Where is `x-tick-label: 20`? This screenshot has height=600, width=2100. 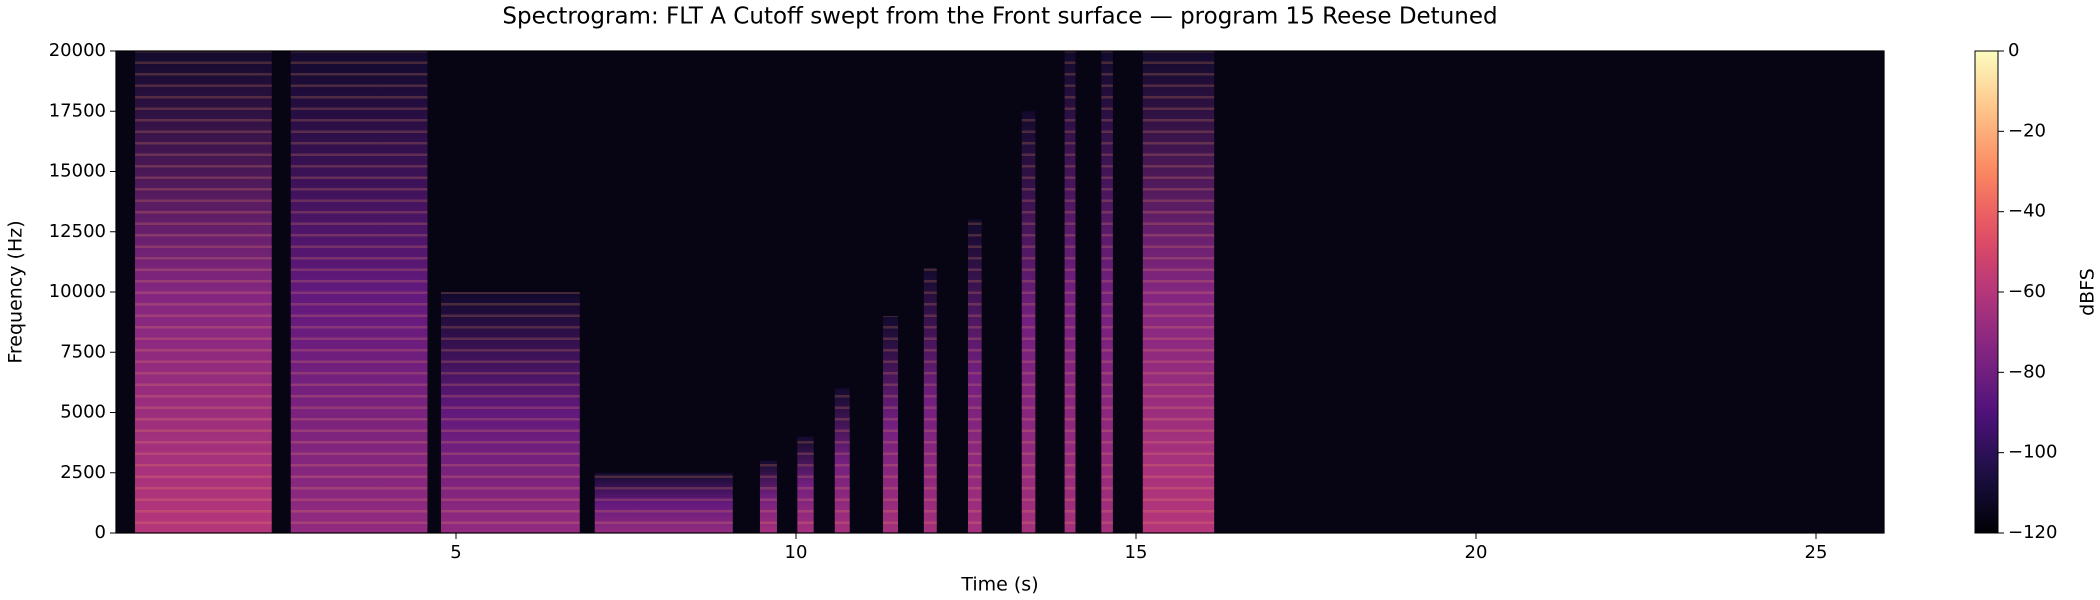
x-tick-label: 20 is located at coordinates (1476, 552).